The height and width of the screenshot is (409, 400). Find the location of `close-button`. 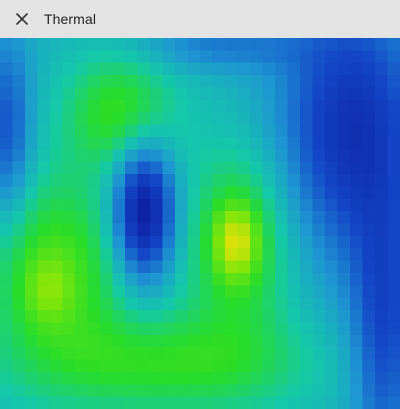

close-button is located at coordinates (22, 19).